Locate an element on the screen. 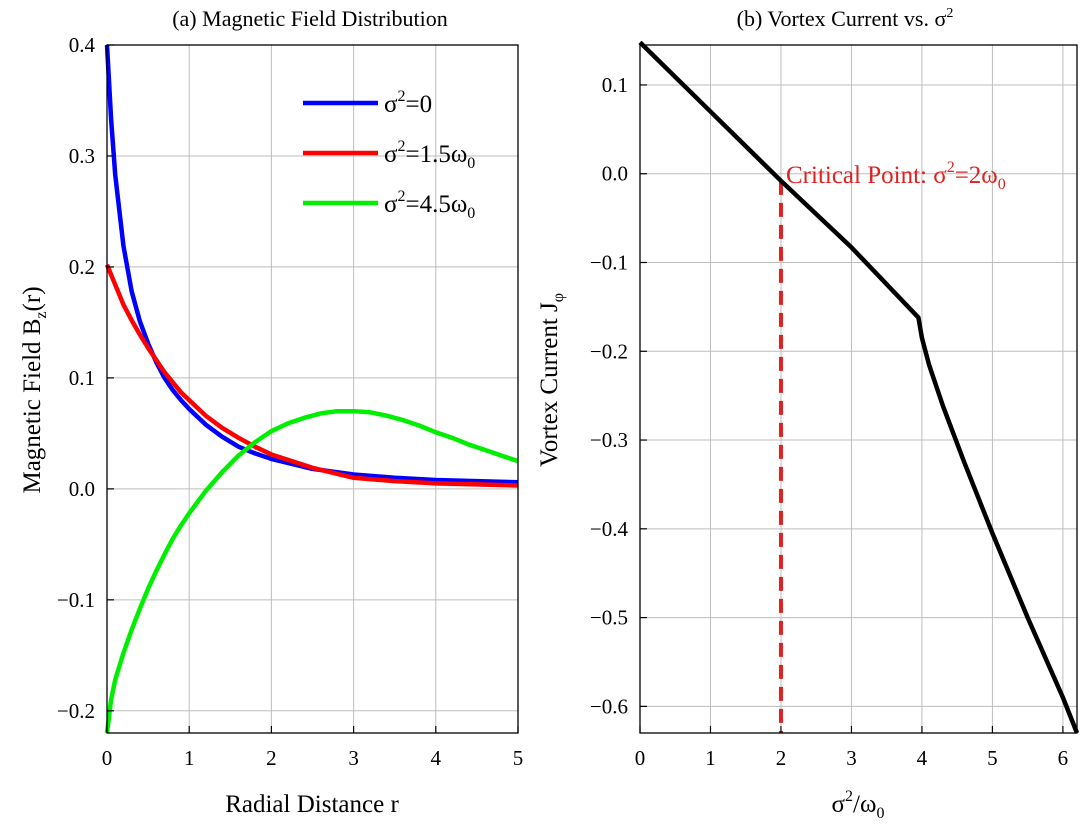 Image resolution: width=1081 pixels, height=830 pixels. chart-b-ylabel-base: Vortex Current J is located at coordinates (549, 384).